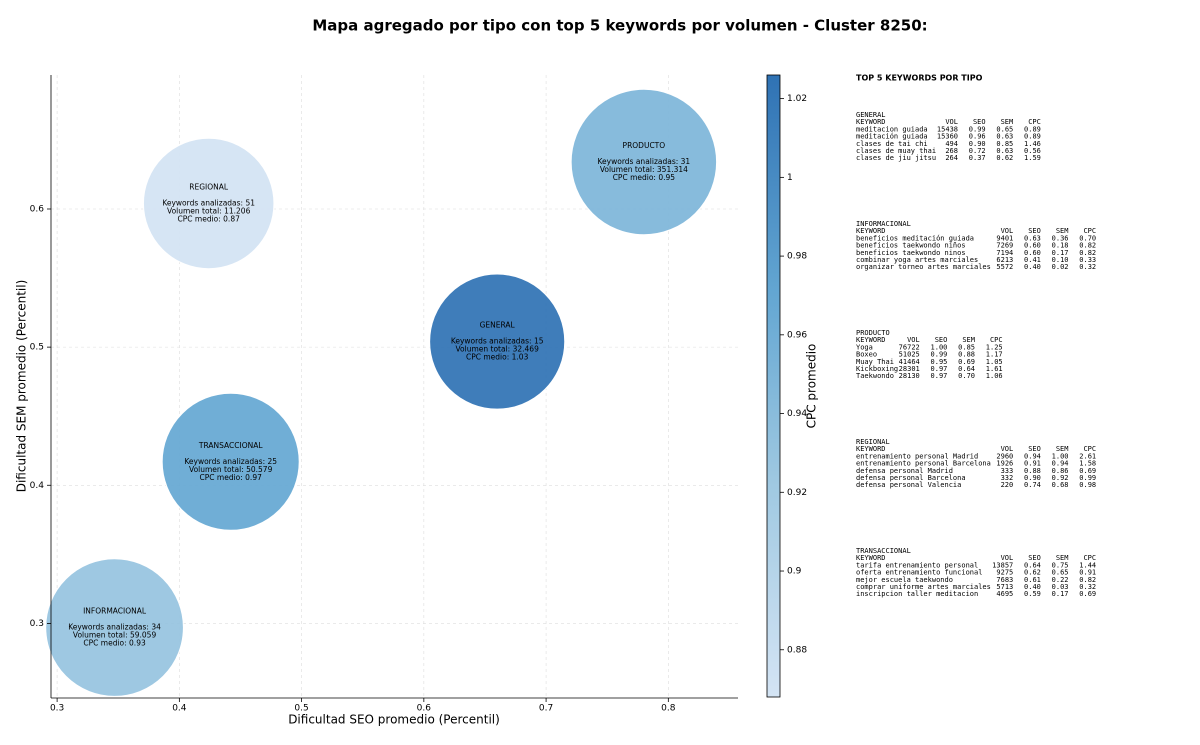  Describe the element at coordinates (1004, 456) in the screenshot. I see `table-cell: 2960` at that location.